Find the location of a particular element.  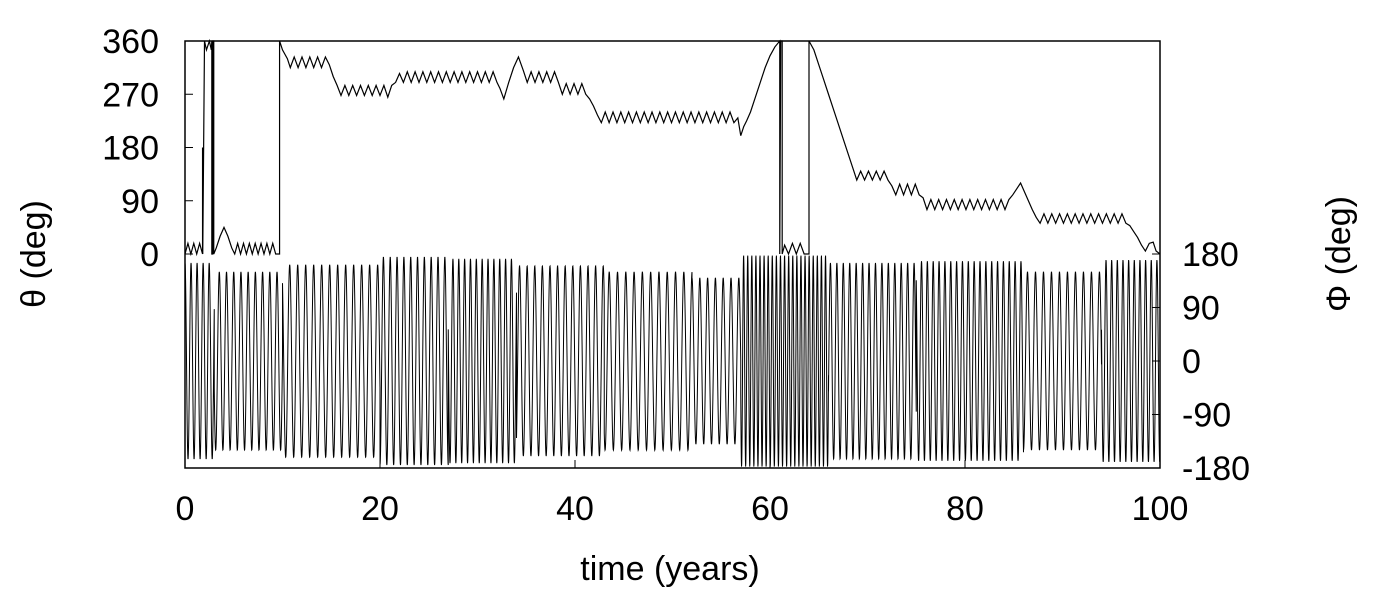

time-tick-label: 80 is located at coordinates (965, 509).